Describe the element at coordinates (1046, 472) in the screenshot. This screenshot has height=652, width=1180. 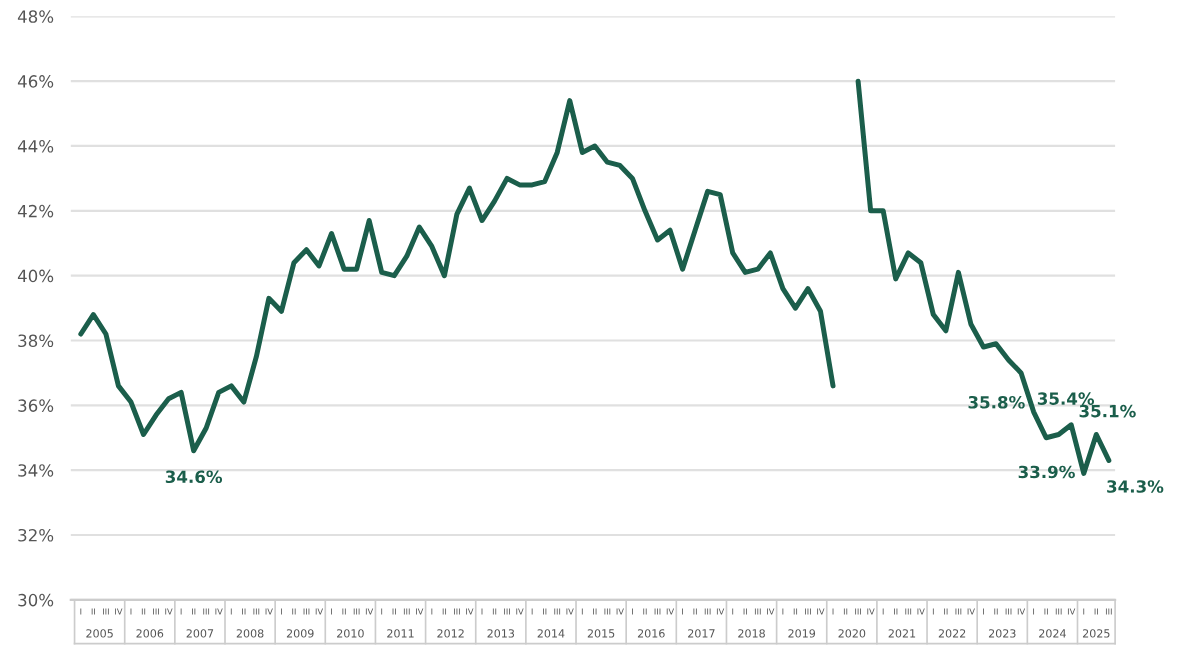
I see `data-label: 33.9%` at that location.